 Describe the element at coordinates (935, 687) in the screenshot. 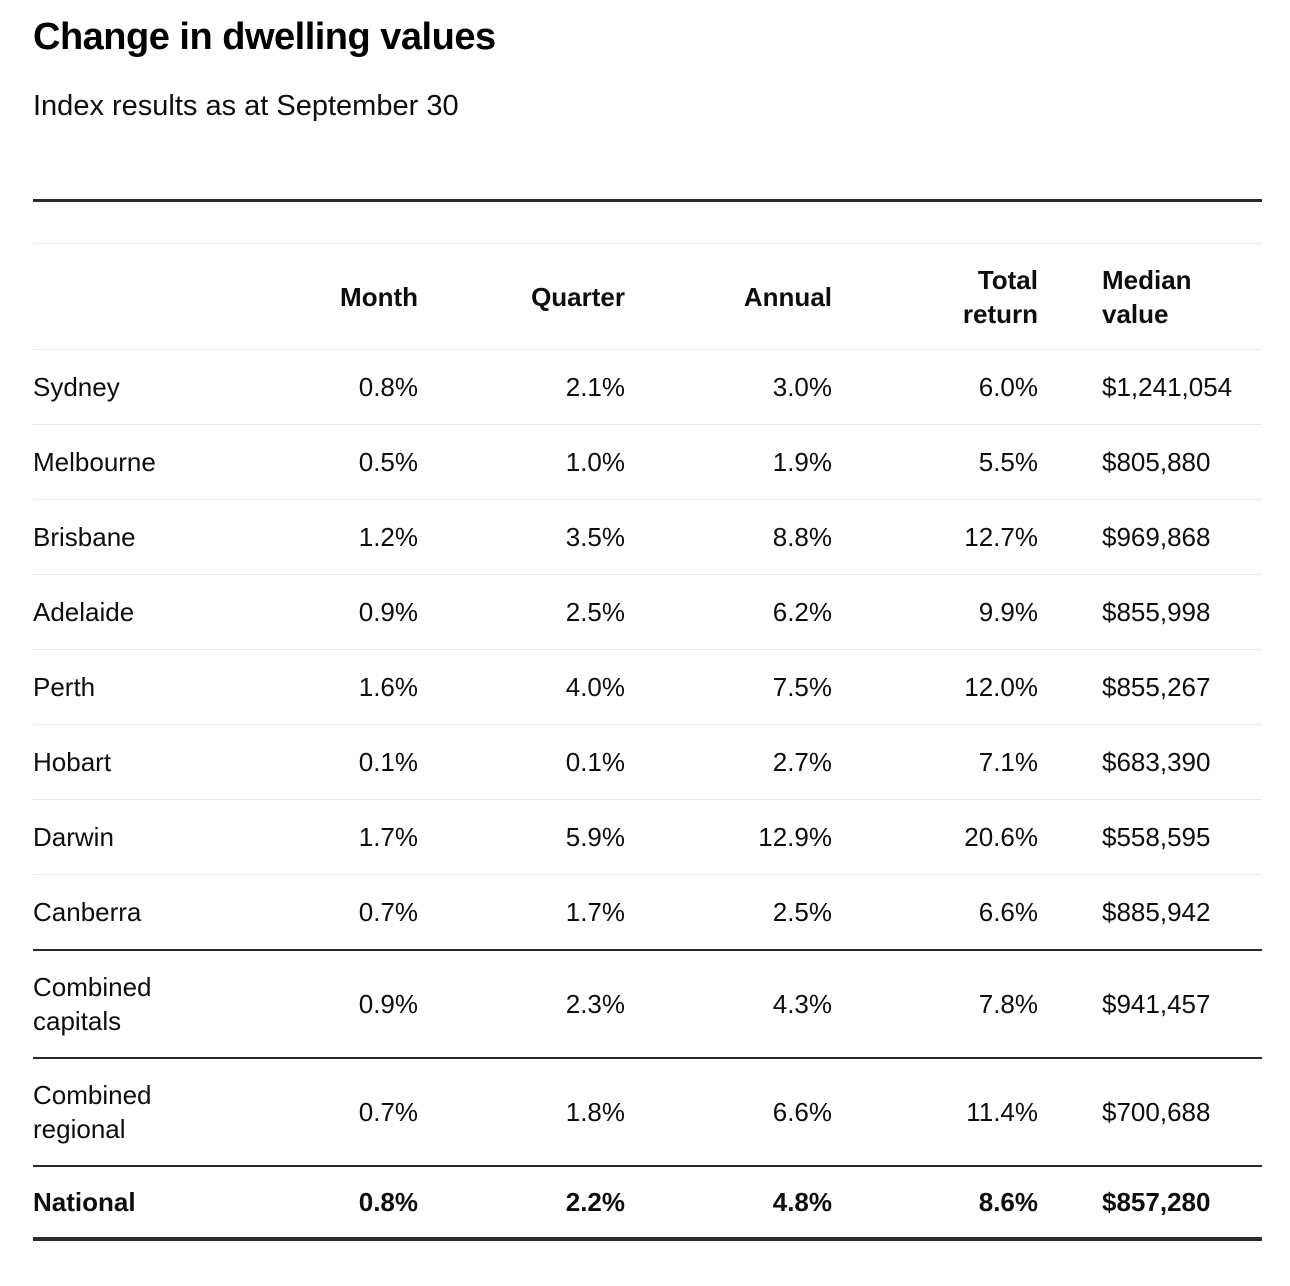

I see `cell-total-return: 12.0%` at that location.